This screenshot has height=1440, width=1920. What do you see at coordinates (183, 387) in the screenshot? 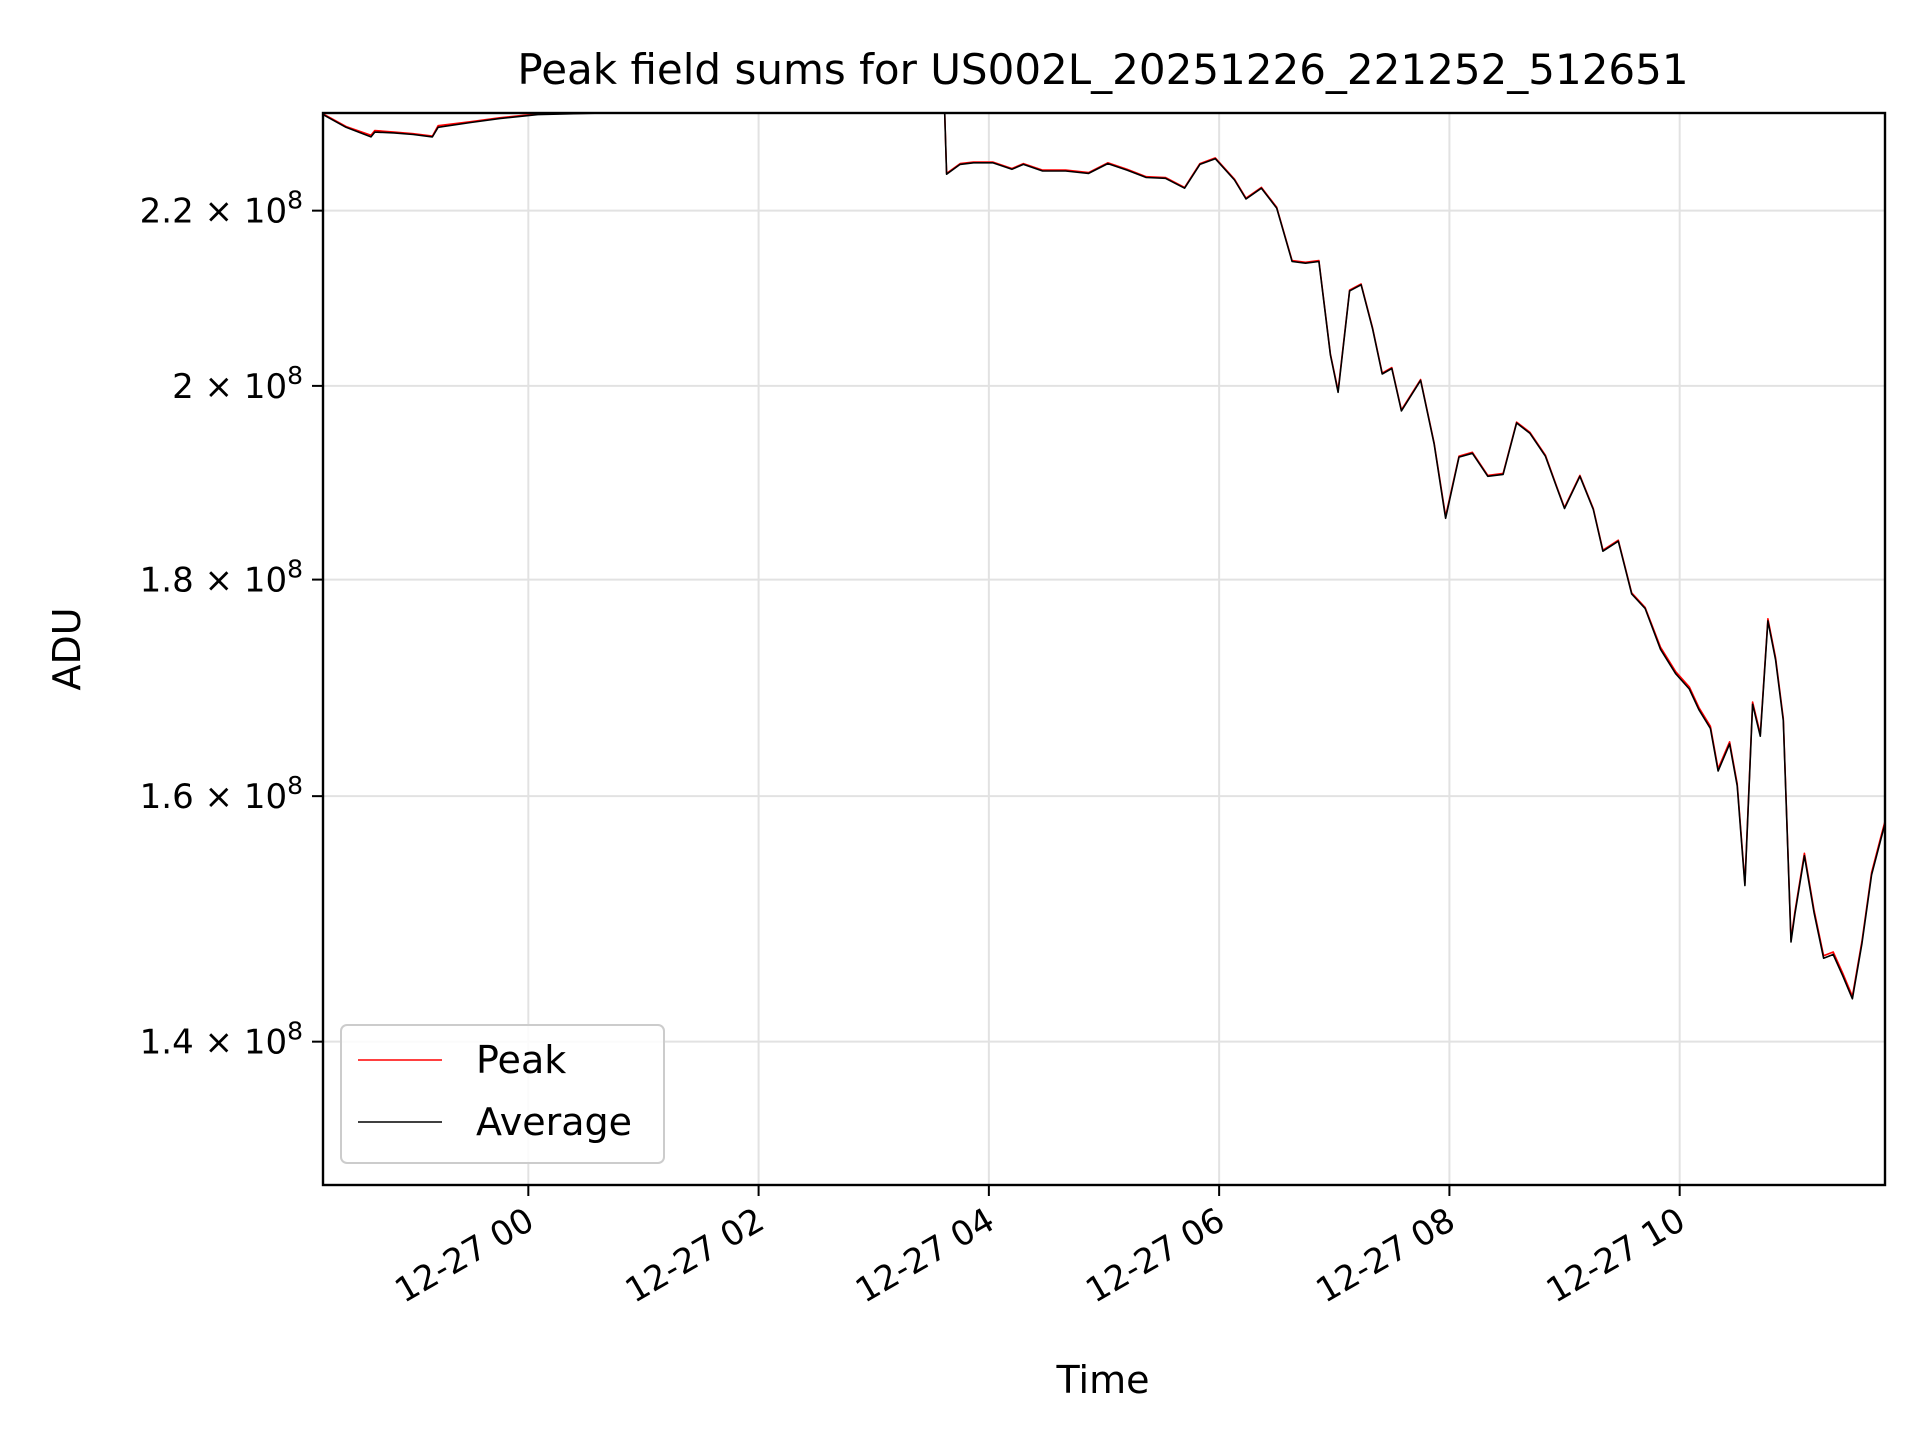
I see `y-tick-mantissa: 2` at bounding box center [183, 387].